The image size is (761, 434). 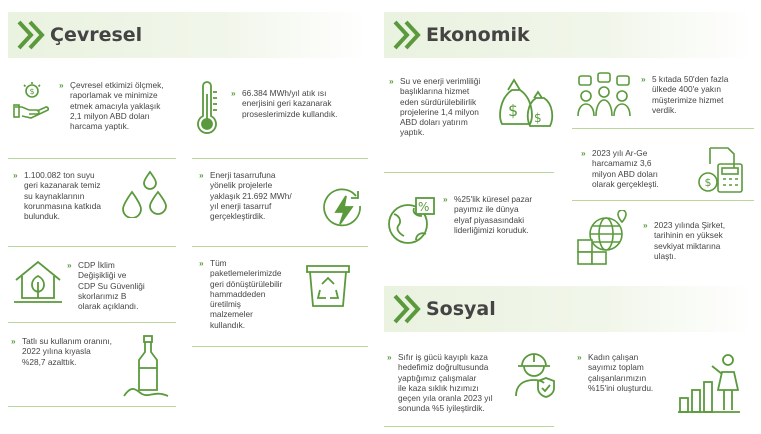 What do you see at coordinates (525, 107) in the screenshot?
I see `money-bags-icon: $ $` at bounding box center [525, 107].